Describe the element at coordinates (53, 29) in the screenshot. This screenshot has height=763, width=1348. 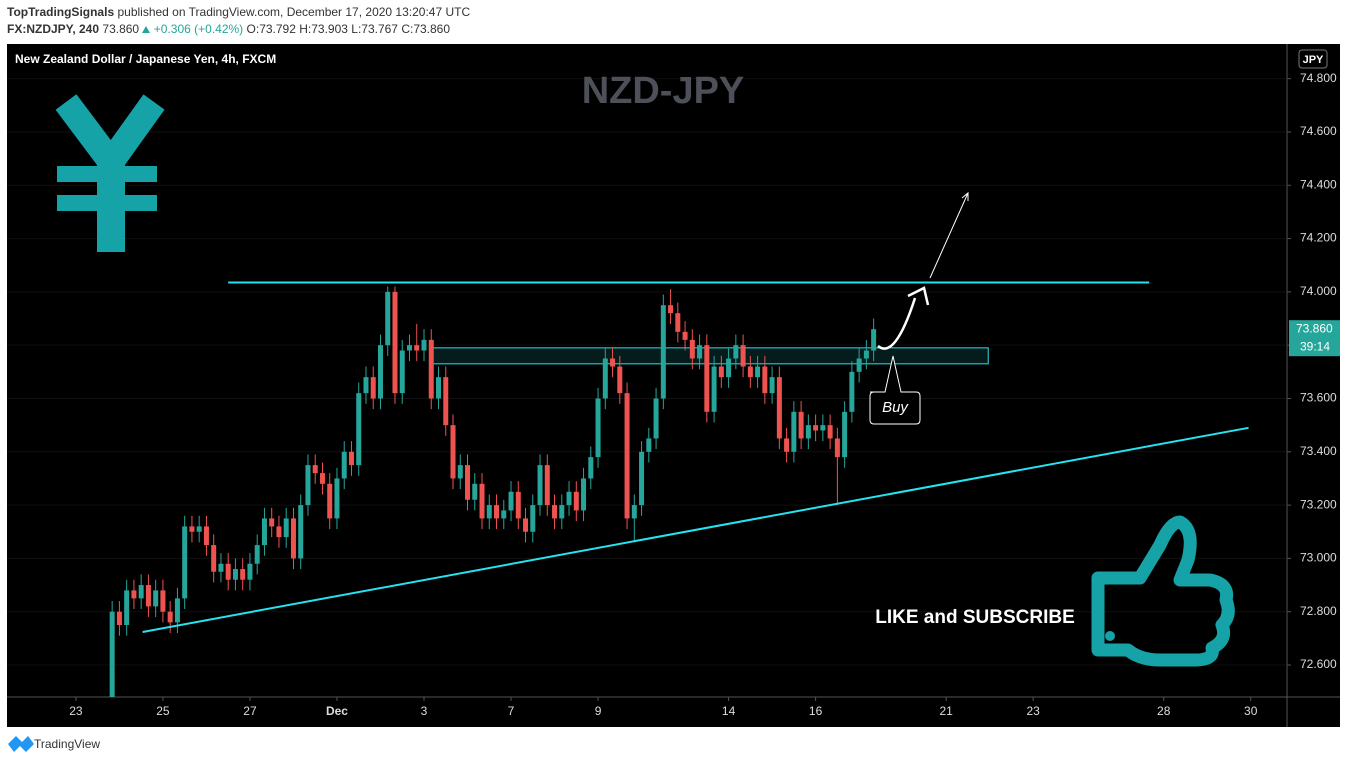
I see `symbol: FX:NZDJPY, 240` at that location.